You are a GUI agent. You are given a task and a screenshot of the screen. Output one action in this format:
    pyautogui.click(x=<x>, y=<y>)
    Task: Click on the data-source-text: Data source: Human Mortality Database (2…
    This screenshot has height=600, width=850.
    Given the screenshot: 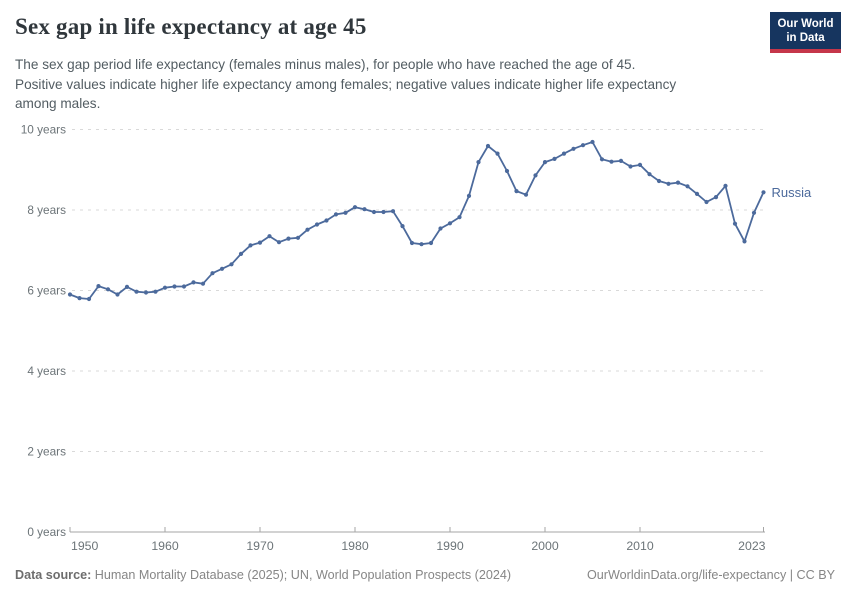 What is the action you would take?
    pyautogui.click(x=263, y=575)
    